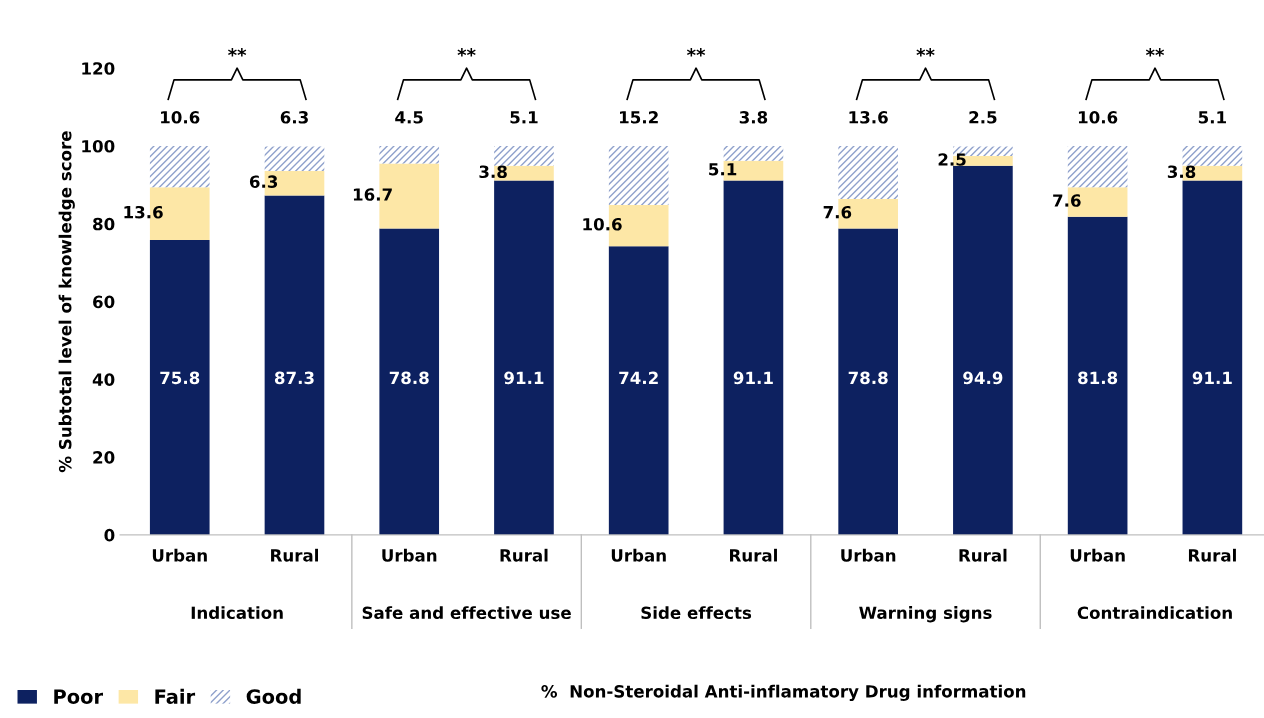 The image size is (1264, 718). I want to click on data-label: 81.8, so click(1098, 378).